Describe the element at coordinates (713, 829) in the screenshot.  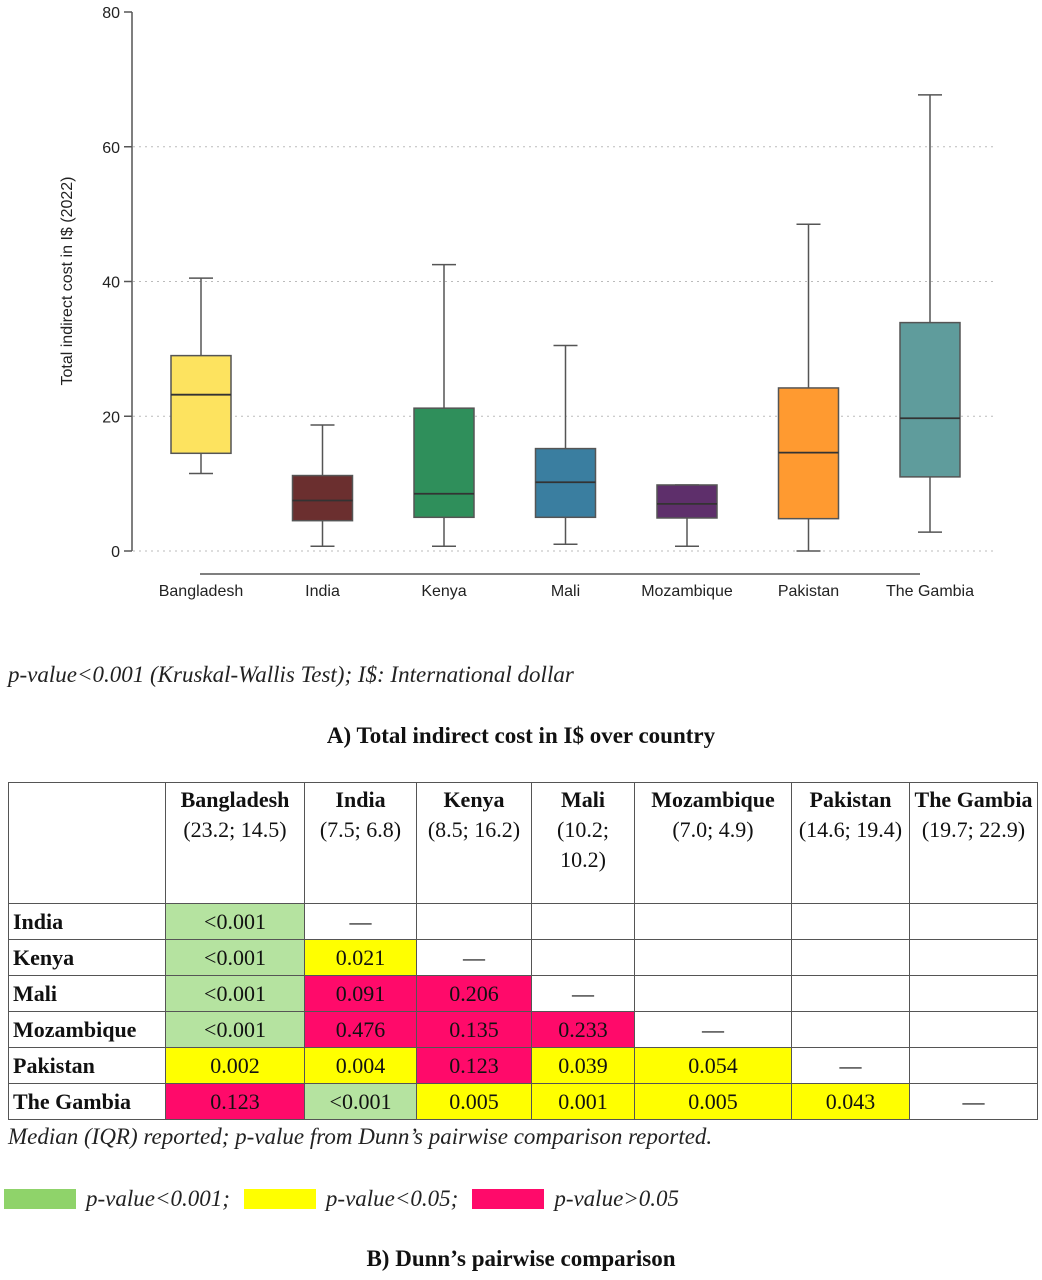
I see `column-header-stats: (7.0; 4.9)` at that location.